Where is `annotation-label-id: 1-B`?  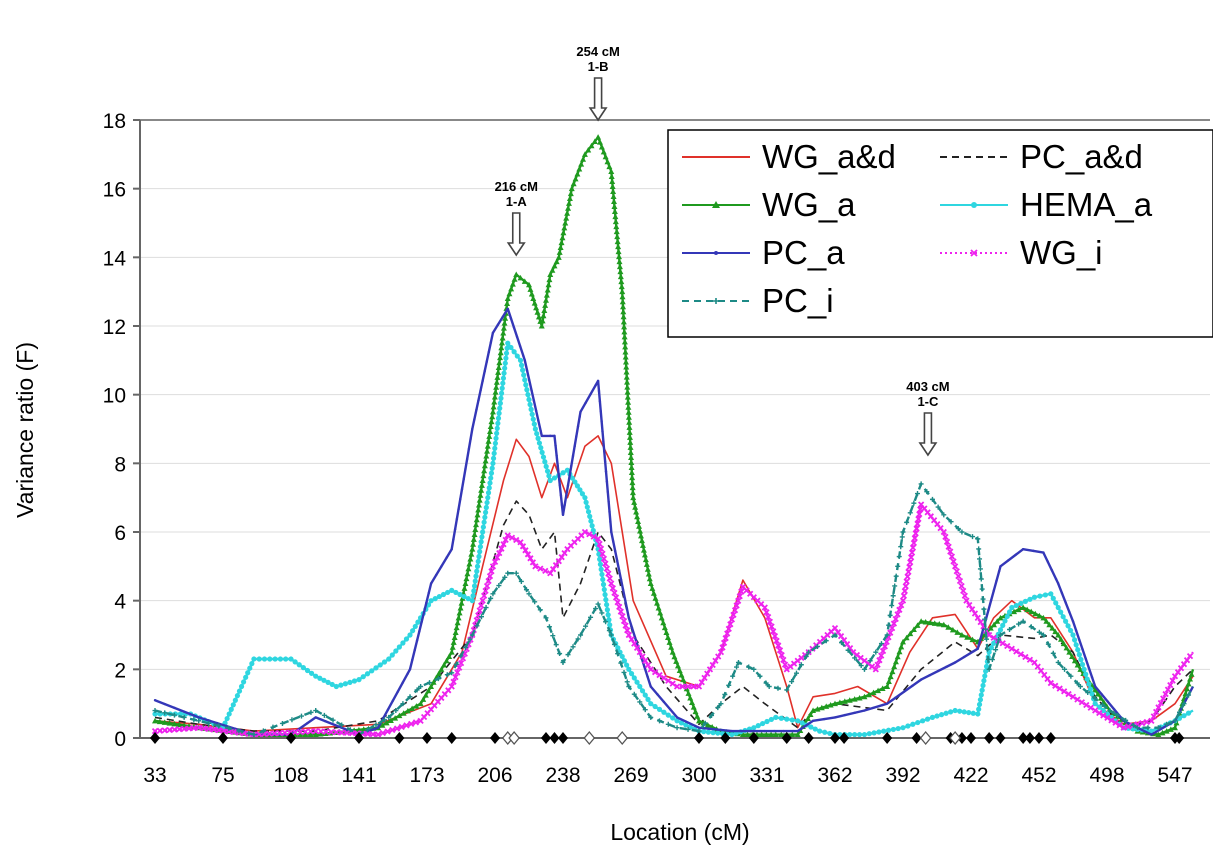 annotation-label-id: 1-B is located at coordinates (598, 66).